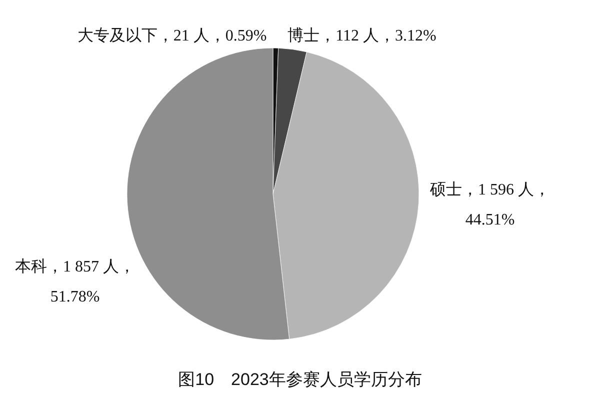 Image resolution: width=600 pixels, height=401 pixels. What do you see at coordinates (300, 379) in the screenshot?
I see `text: 图10 2023年参赛人员学历分布` at bounding box center [300, 379].